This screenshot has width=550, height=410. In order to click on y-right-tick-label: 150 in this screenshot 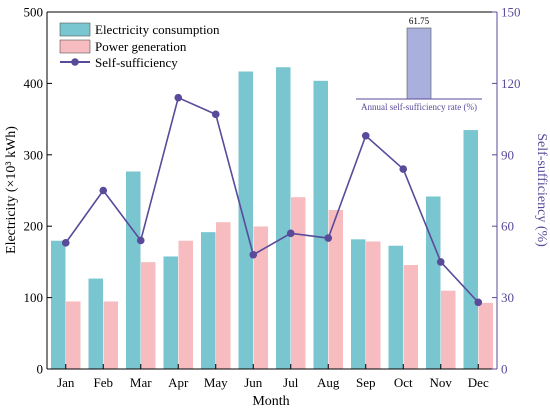, I will do `click(511, 12)`.